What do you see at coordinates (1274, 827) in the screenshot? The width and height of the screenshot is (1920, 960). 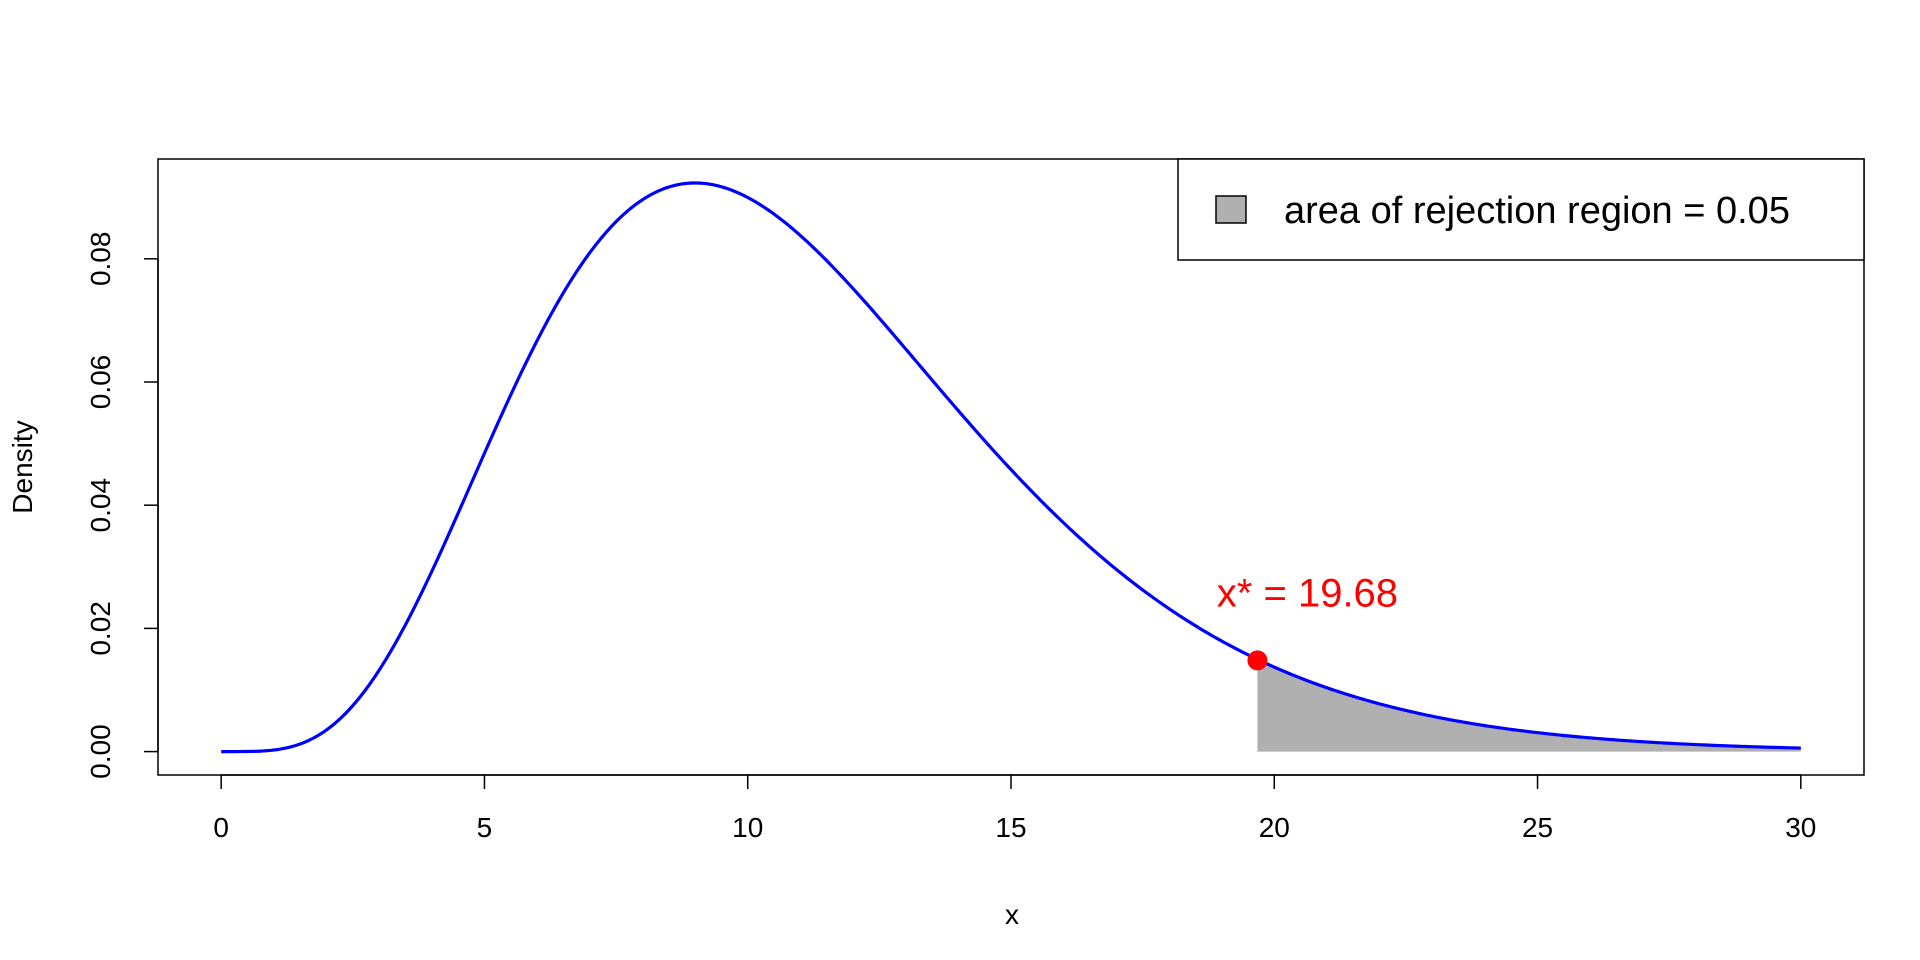 I see `x-tick-label: 20` at bounding box center [1274, 827].